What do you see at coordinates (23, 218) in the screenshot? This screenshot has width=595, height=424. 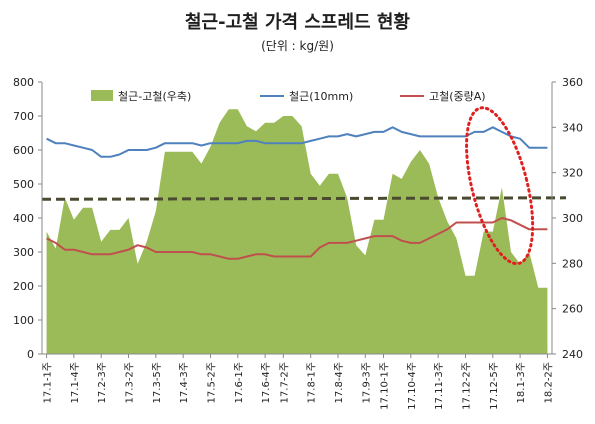 I see `y-left-tick-label: 400` at bounding box center [23, 218].